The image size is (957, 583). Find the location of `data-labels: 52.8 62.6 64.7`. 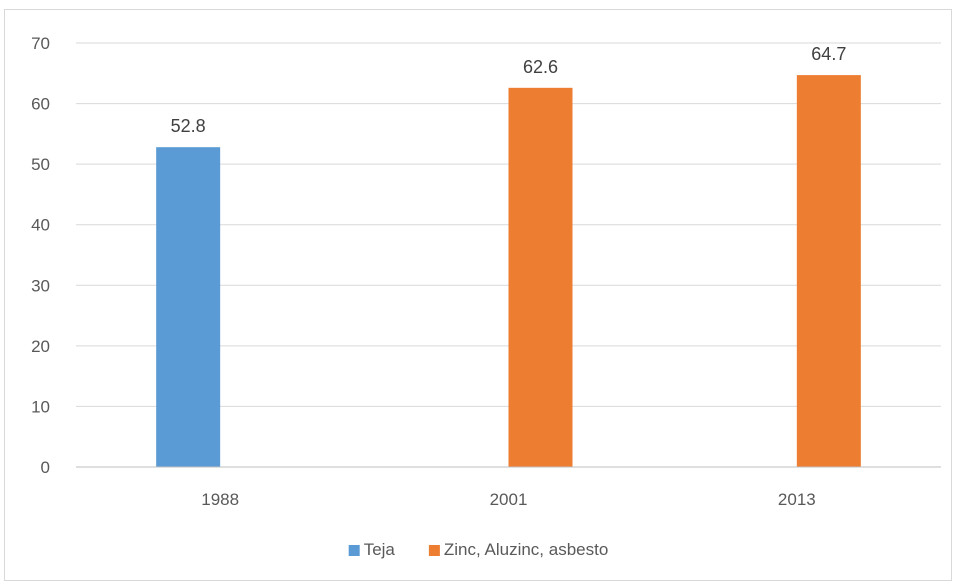

data-labels: 52.8 62.6 64.7 is located at coordinates (509, 90).